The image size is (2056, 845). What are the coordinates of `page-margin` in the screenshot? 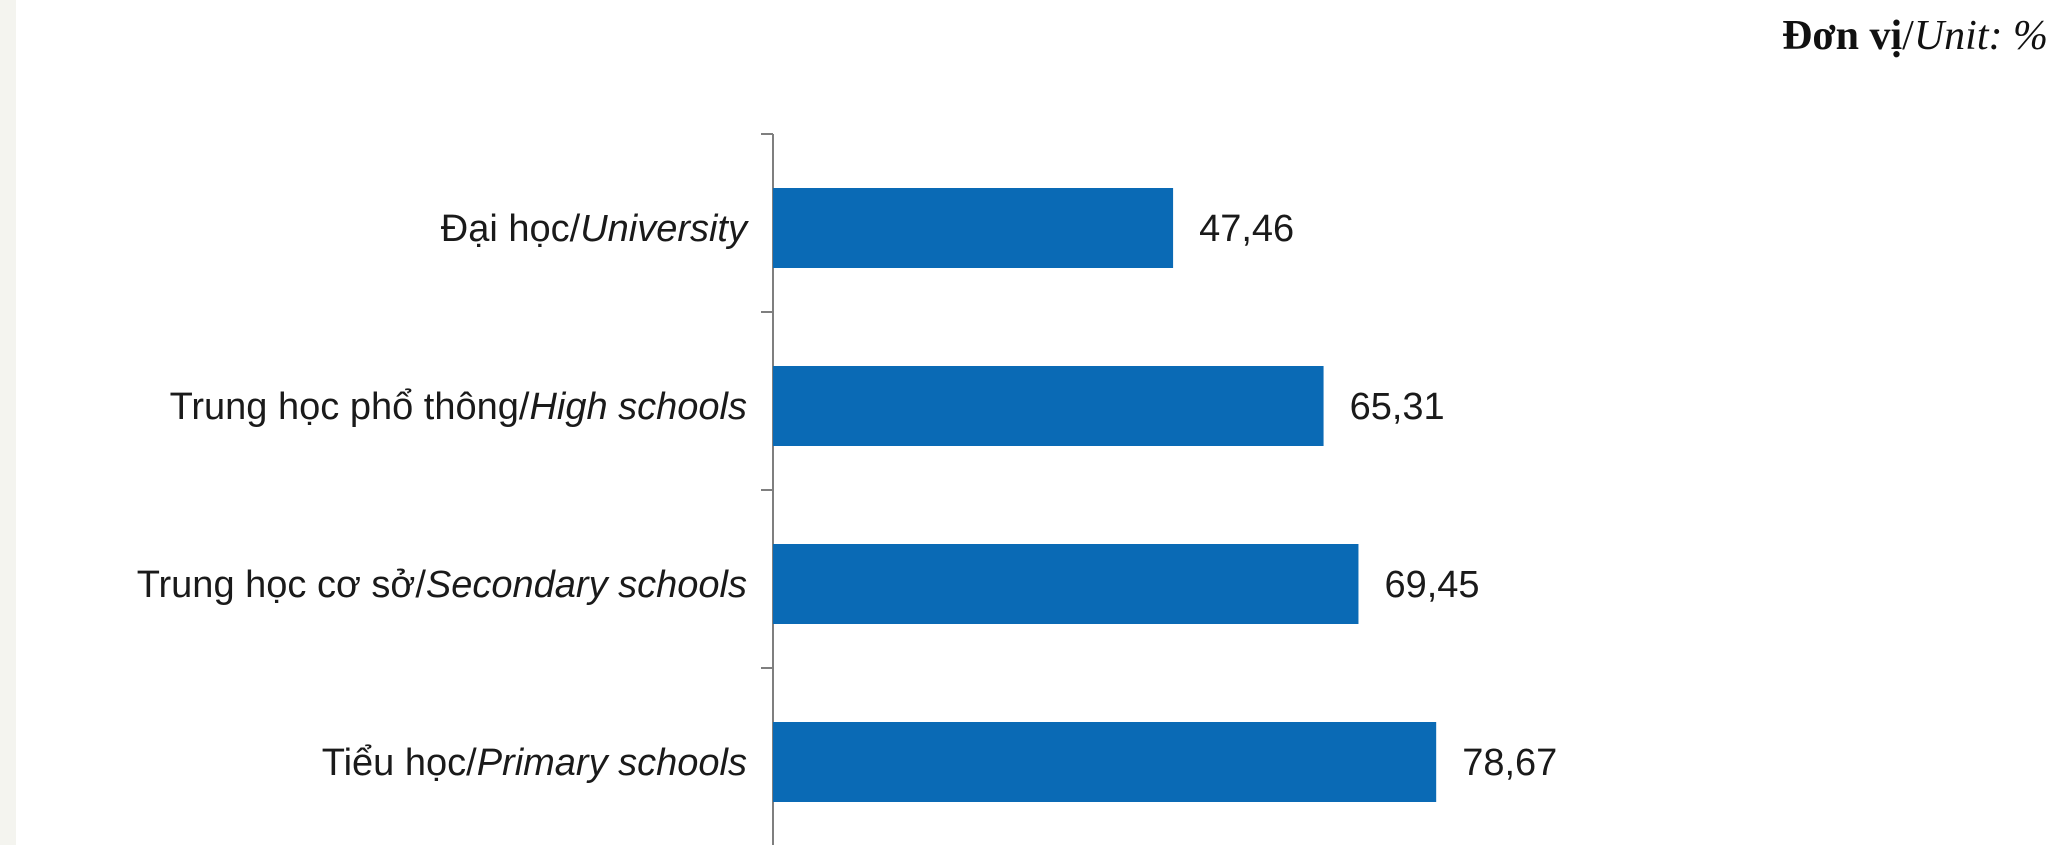 It's located at (8, 422).